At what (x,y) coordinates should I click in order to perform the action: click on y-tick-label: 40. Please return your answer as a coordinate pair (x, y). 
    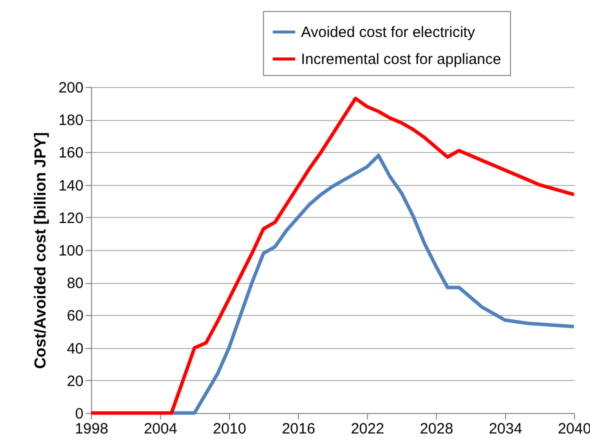
    Looking at the image, I should click on (75, 349).